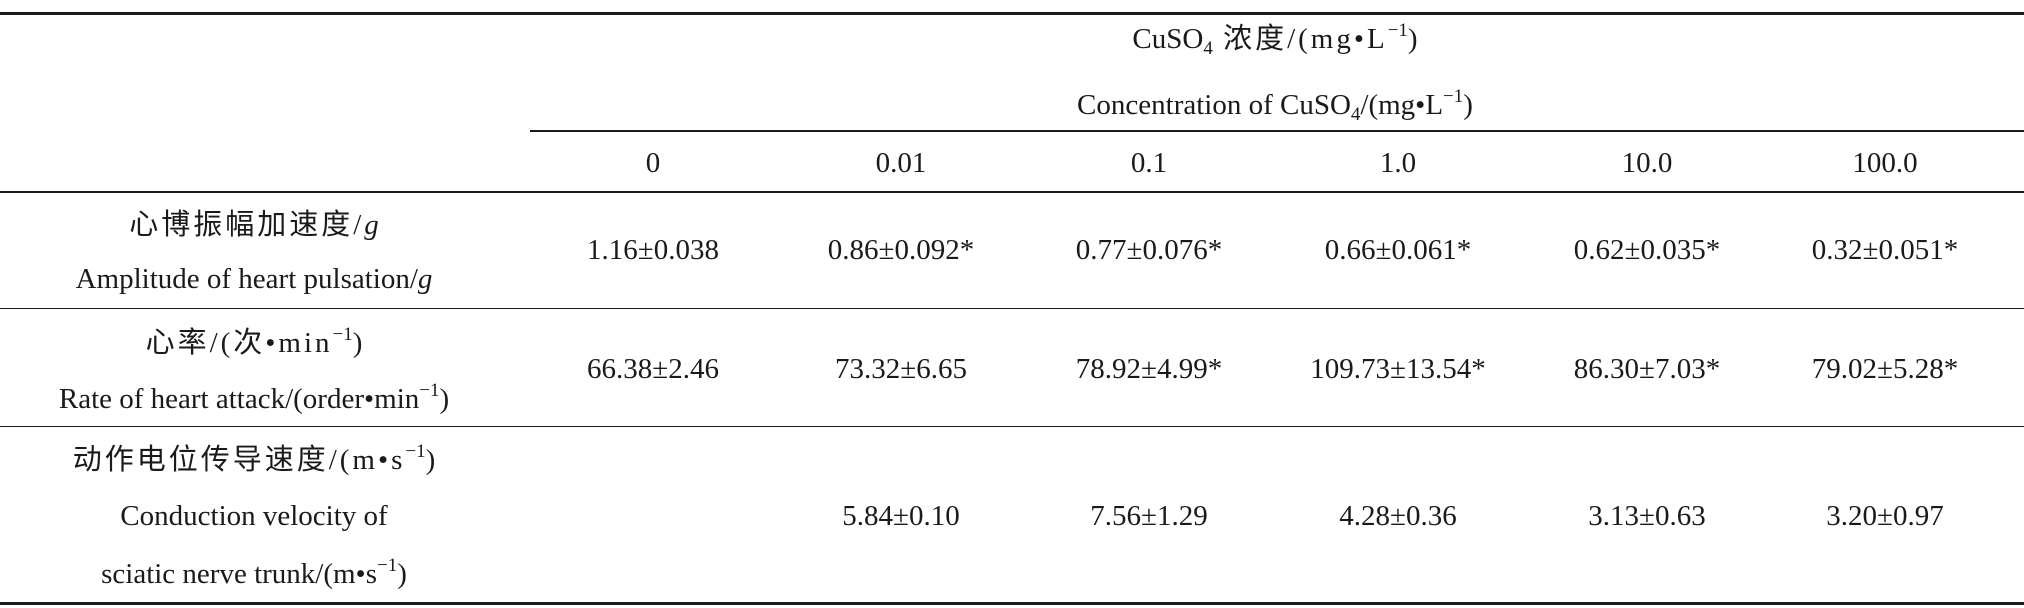 Image resolution: width=2024 pixels, height=608 pixels. Describe the element at coordinates (1647, 369) in the screenshot. I see `table-cell: 86.30±7.03*` at that location.